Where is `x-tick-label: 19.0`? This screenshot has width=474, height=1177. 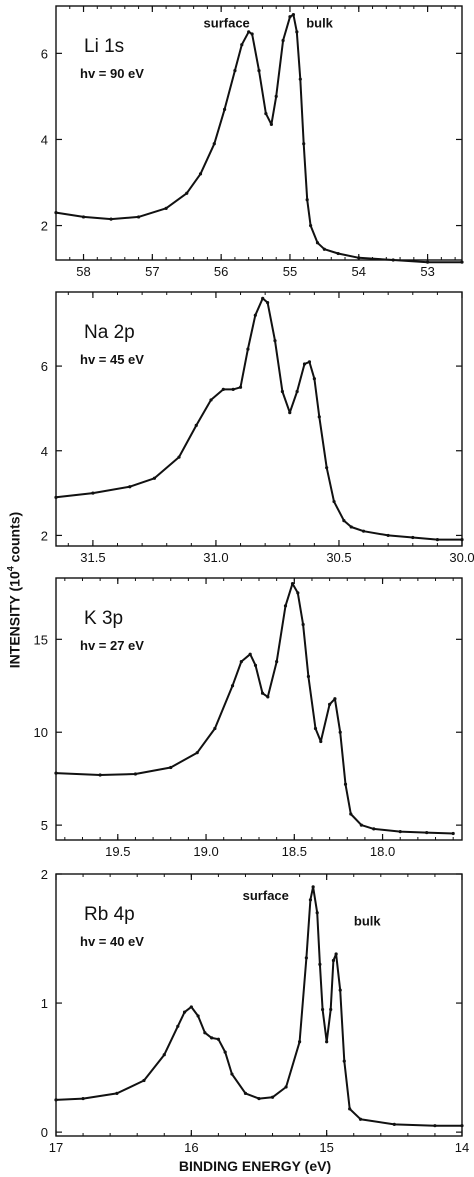
x-tick-label: 19.0 is located at coordinates (205, 851).